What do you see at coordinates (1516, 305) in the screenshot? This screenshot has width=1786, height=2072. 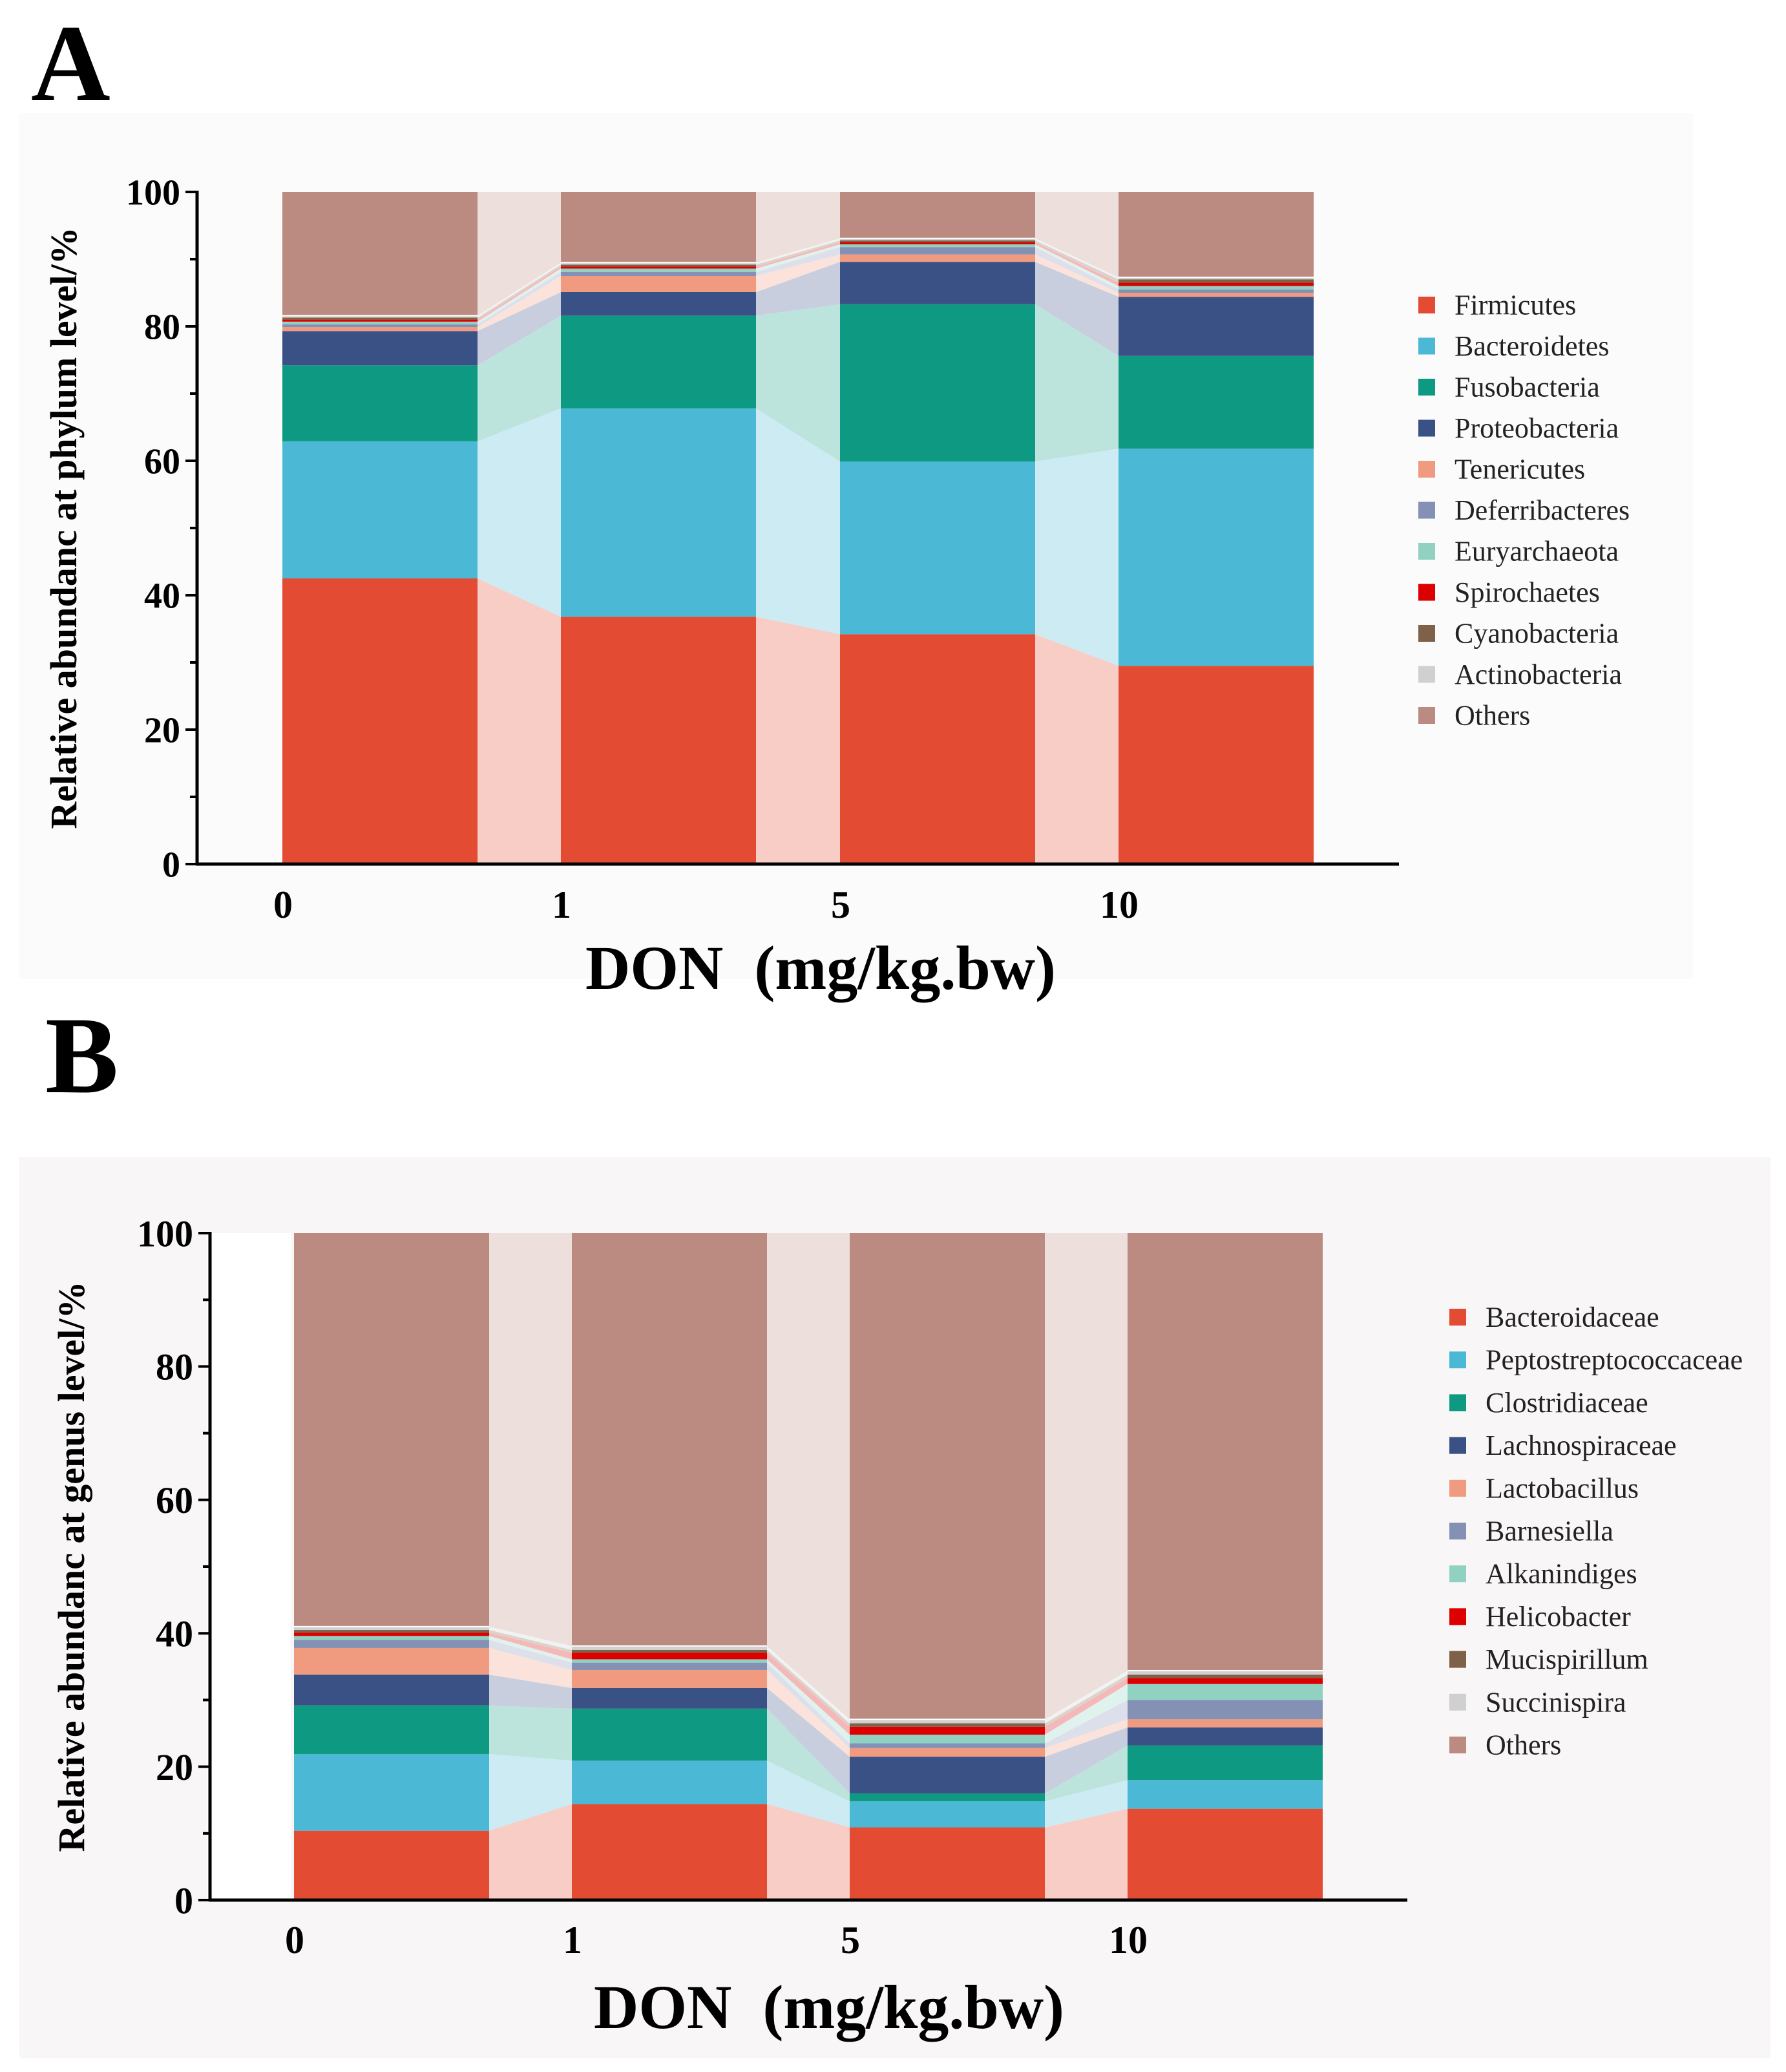 I see `phylum-legend-label-firmicutes: Firmicutes` at bounding box center [1516, 305].